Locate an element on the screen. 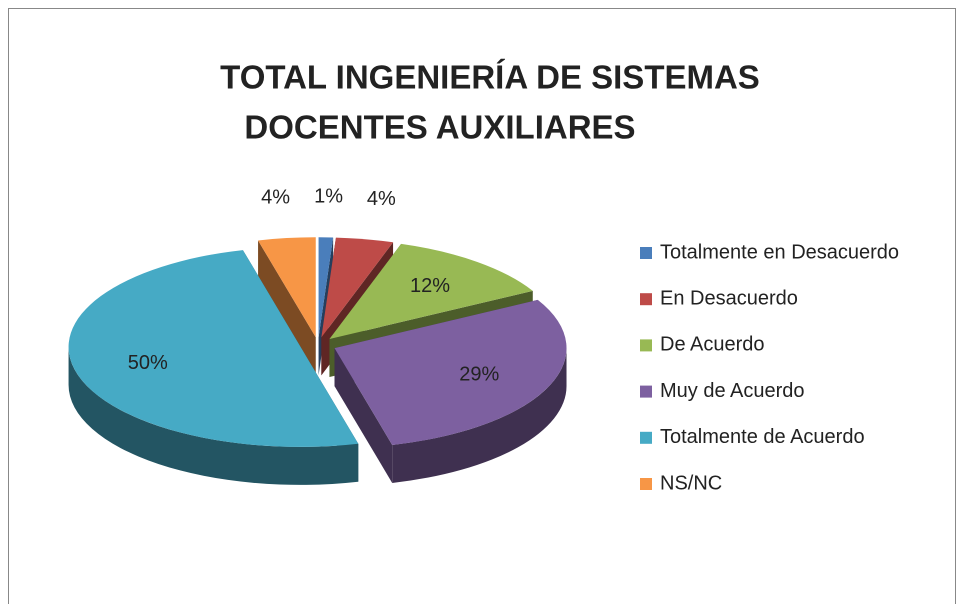  legend-label: Totalmente de Acuerdo is located at coordinates (762, 437).